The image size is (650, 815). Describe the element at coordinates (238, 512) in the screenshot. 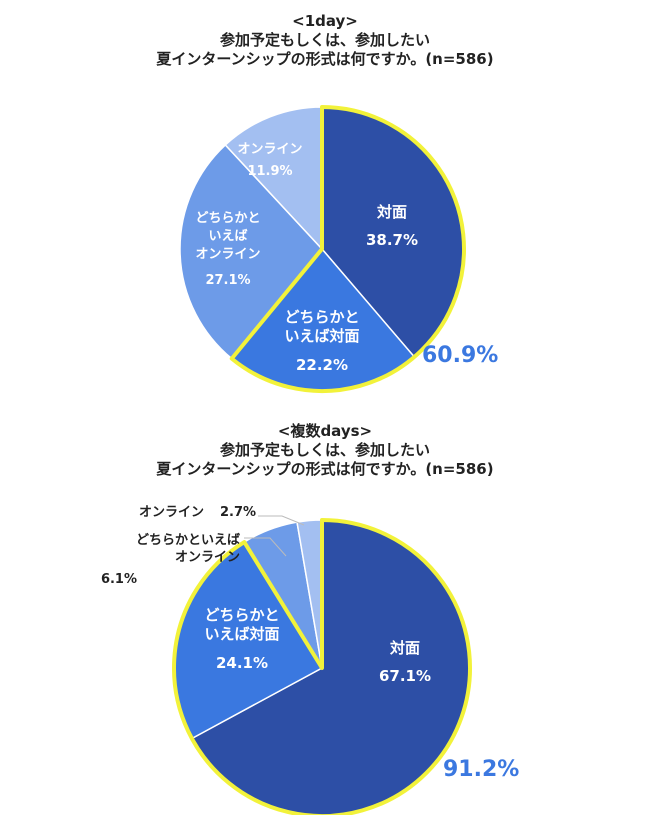

I see `slice-value-label: 2.7%` at that location.